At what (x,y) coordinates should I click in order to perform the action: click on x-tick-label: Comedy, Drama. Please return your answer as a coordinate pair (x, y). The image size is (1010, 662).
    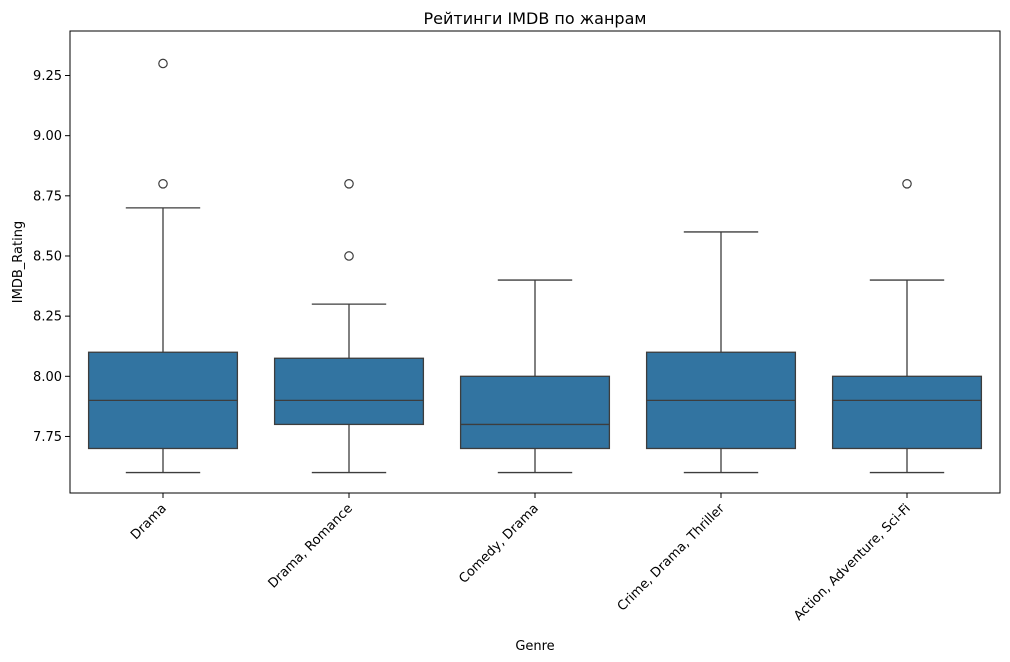
    Looking at the image, I should click on (498, 543).